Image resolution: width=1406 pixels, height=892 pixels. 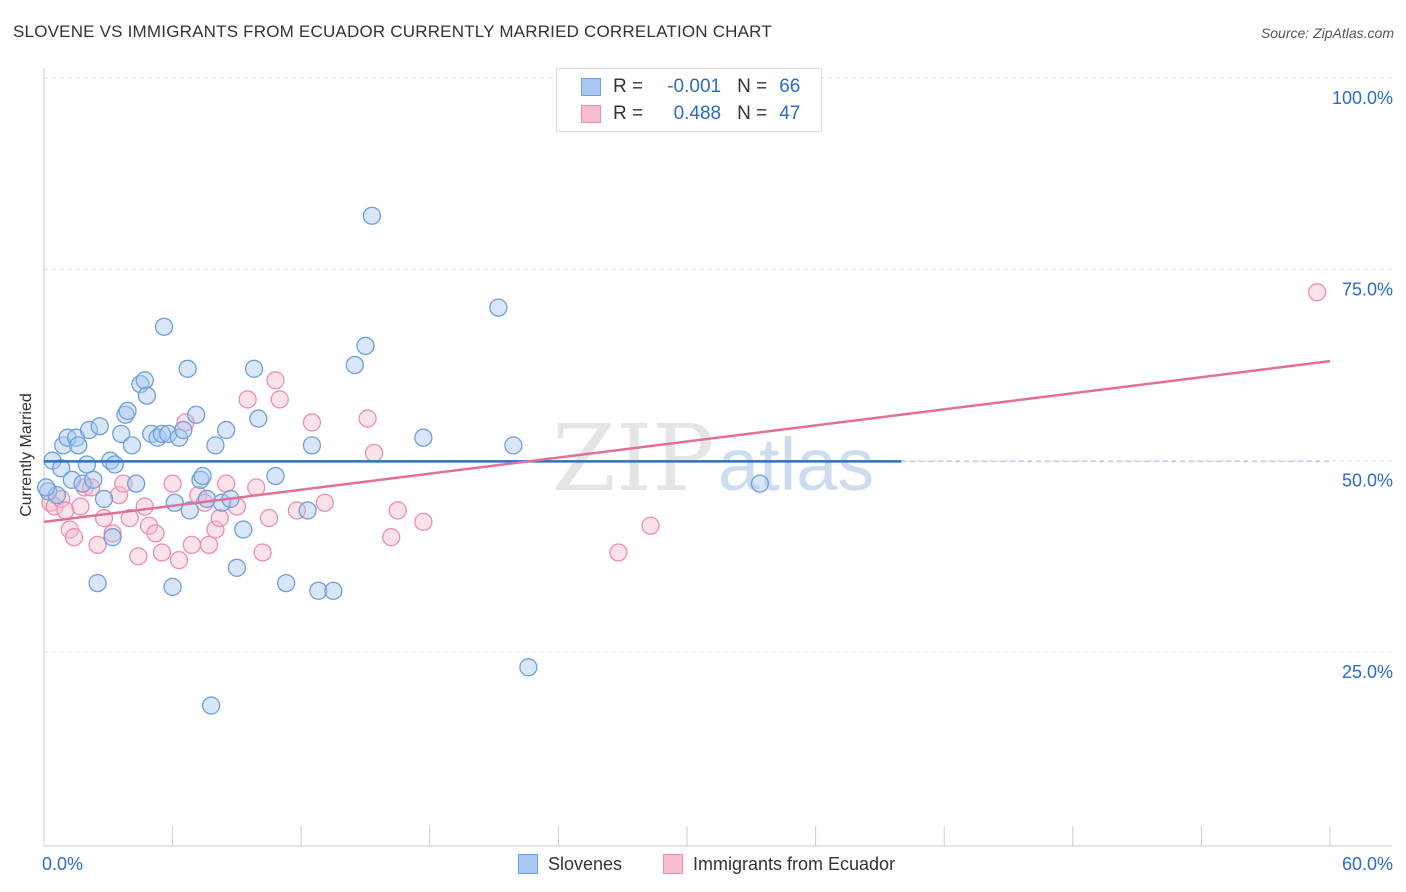 I want to click on bottom-legend-swatch-blue, so click(x=528, y=864).